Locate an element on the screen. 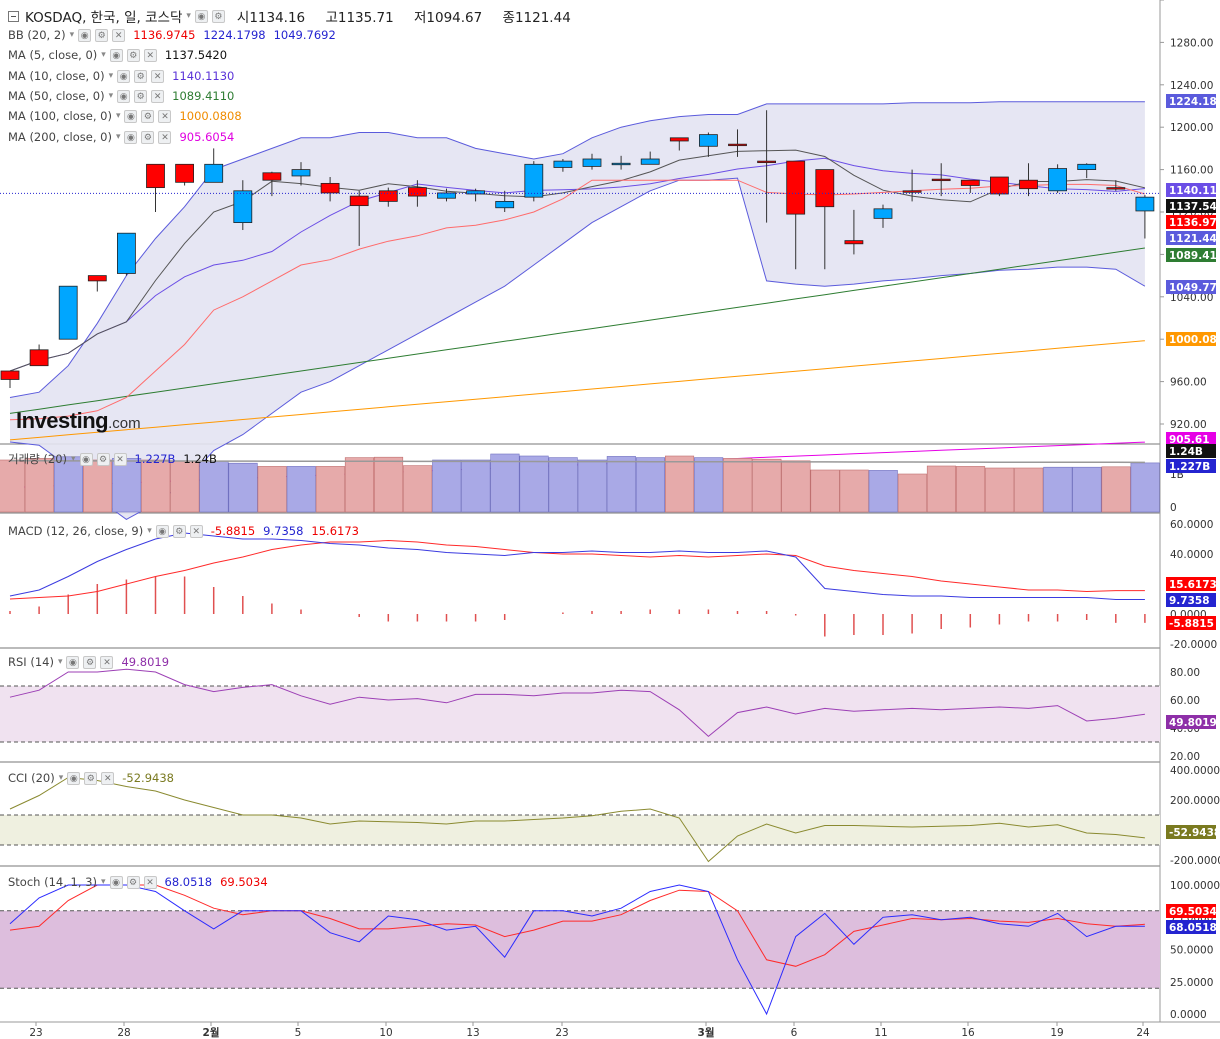 This screenshot has width=1220, height=1039. stoch-tick-label: 50.0000 is located at coordinates (1191, 951).